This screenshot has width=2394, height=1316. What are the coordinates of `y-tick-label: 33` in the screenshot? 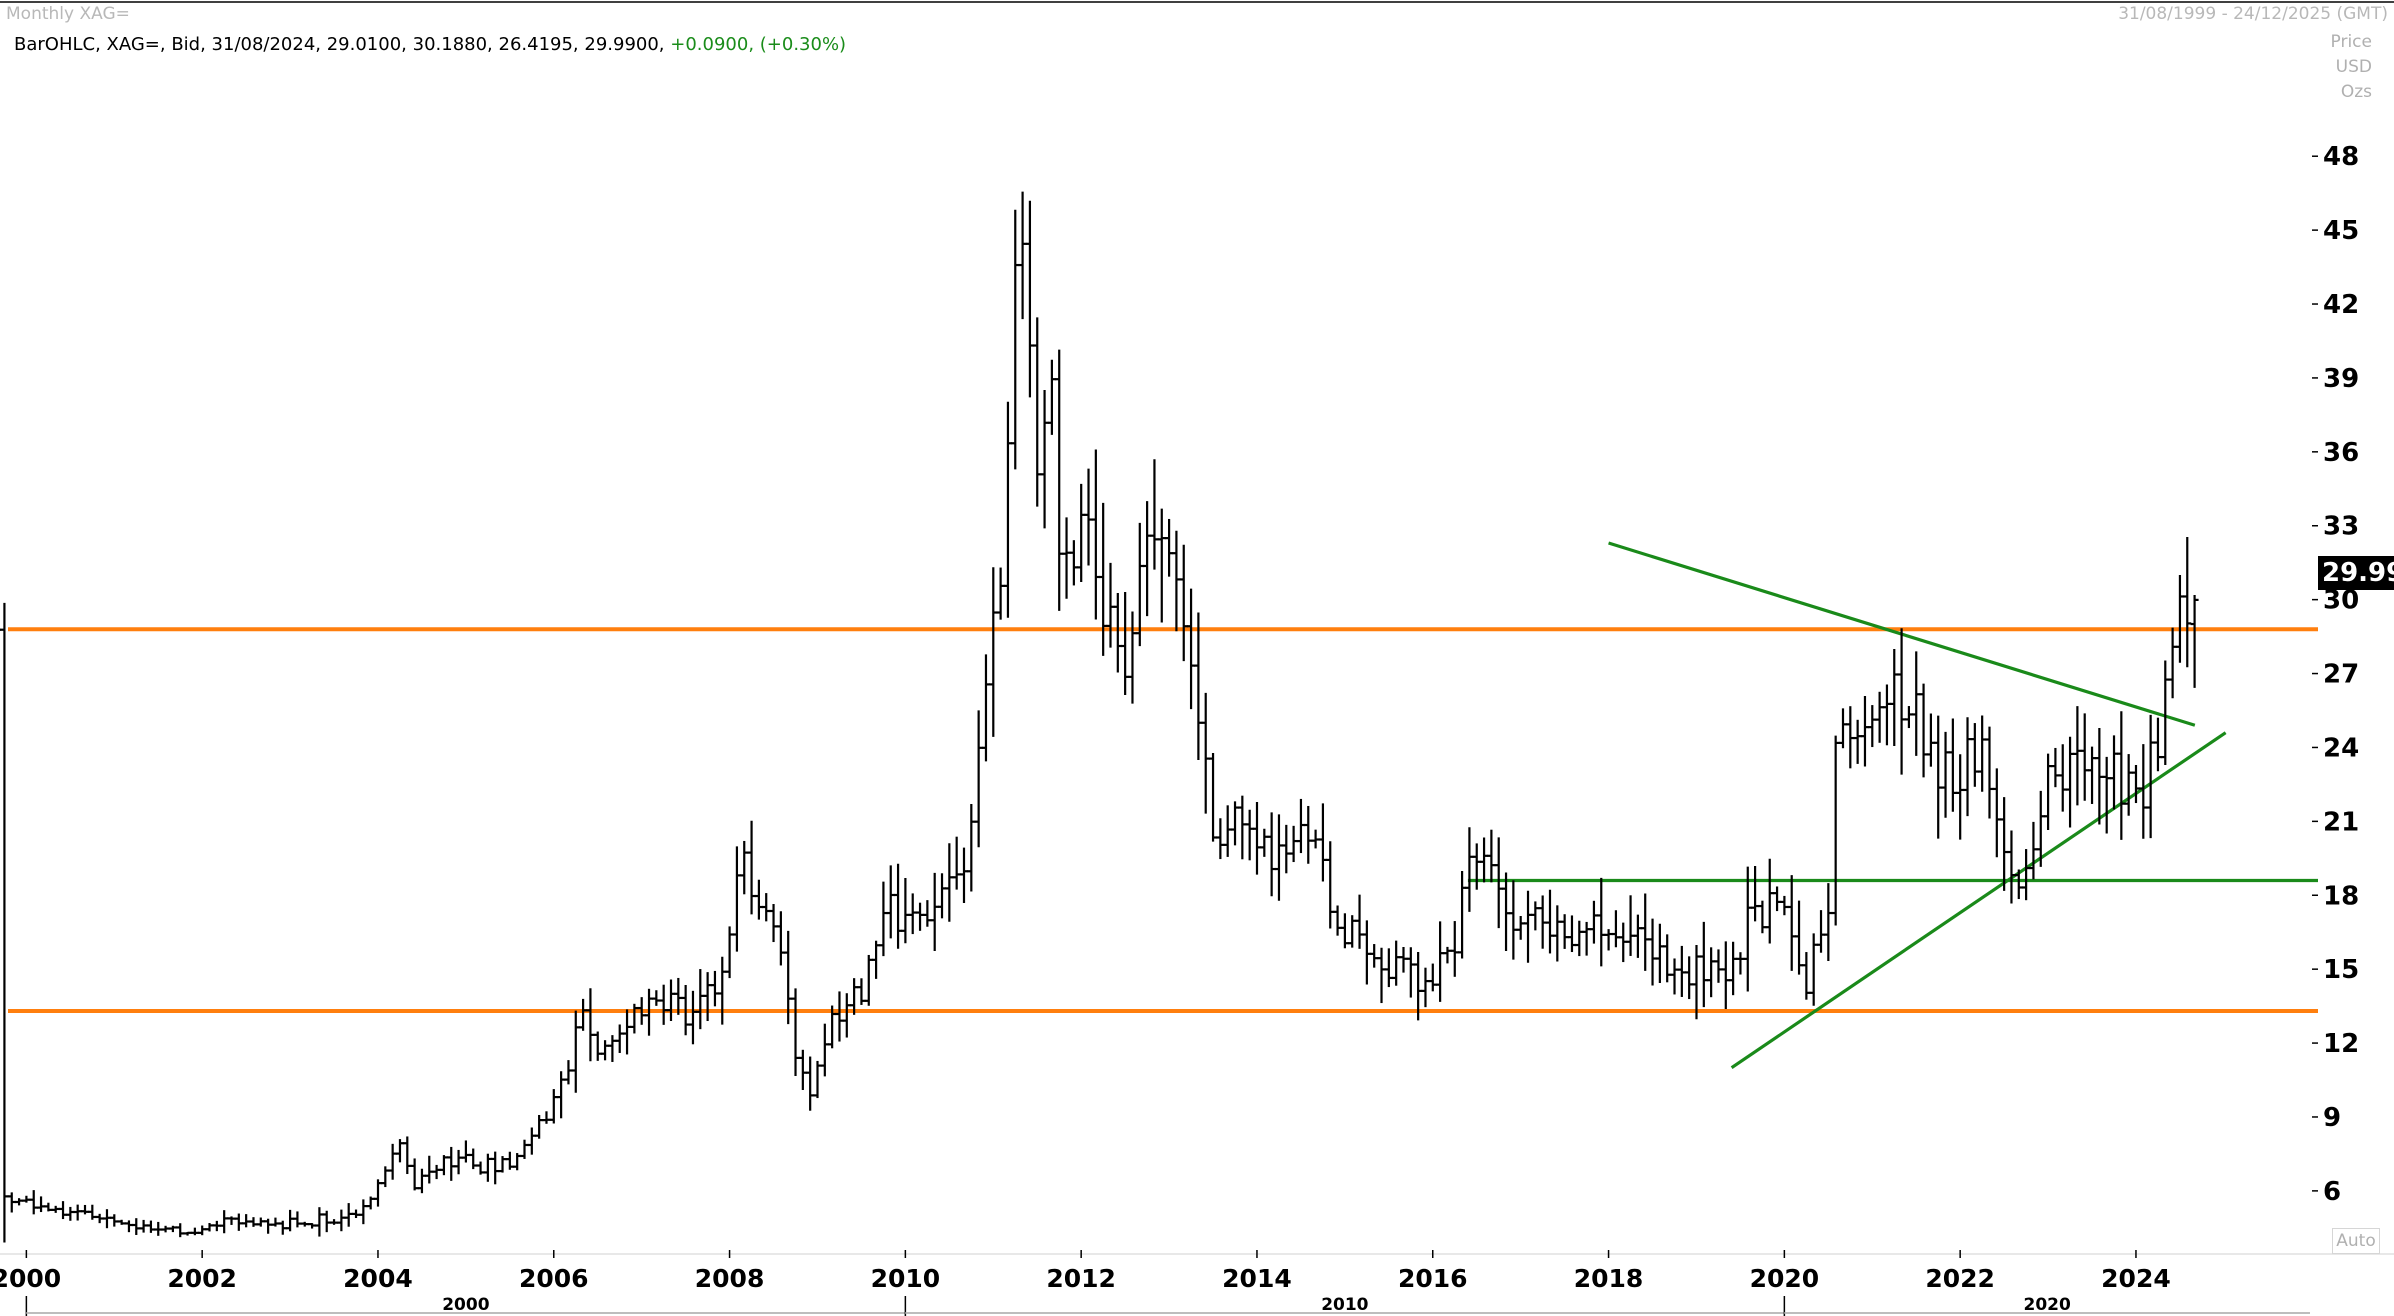 It's located at (2341, 527).